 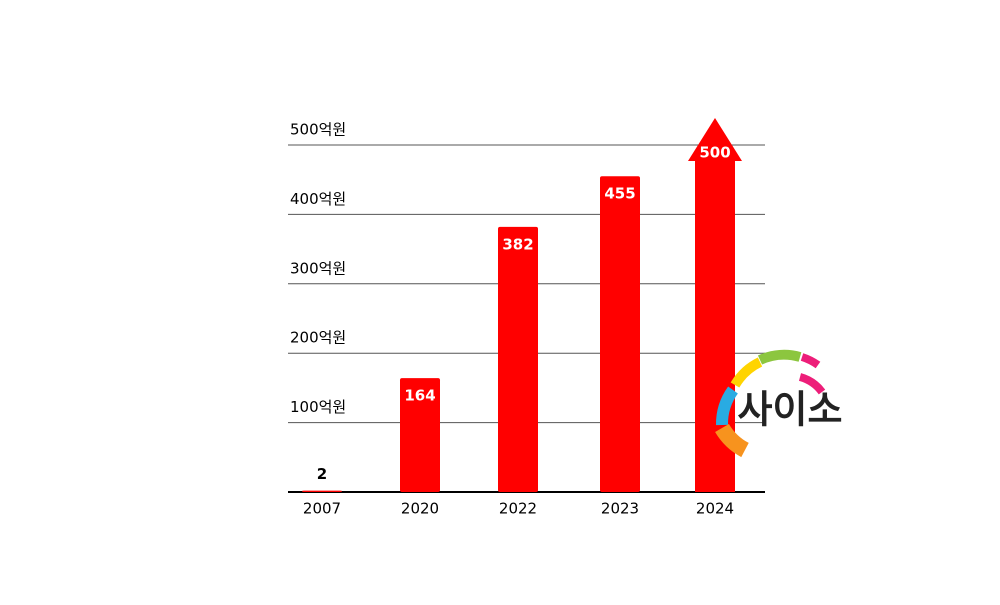 I want to click on x-tick-label: 2007, so click(x=322, y=509).